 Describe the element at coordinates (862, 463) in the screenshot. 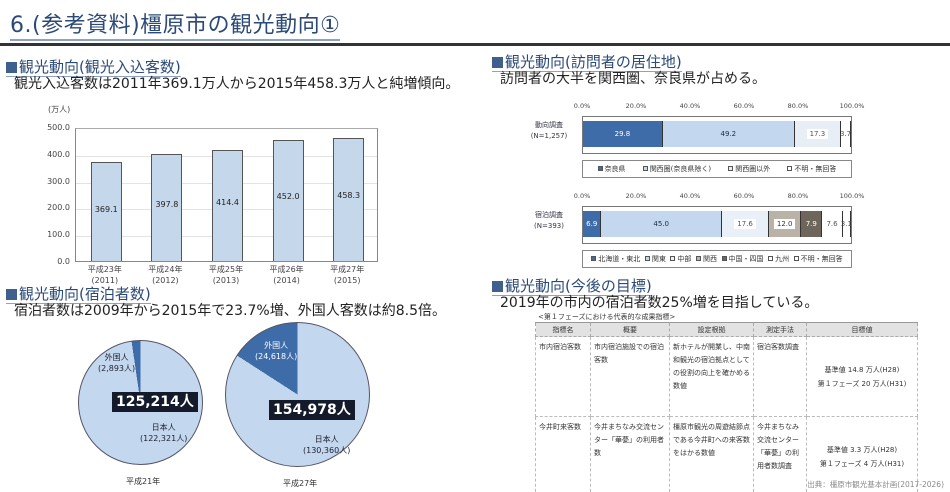

I see `target-phase1: 第１フェーズ 4 万人(H31)` at that location.